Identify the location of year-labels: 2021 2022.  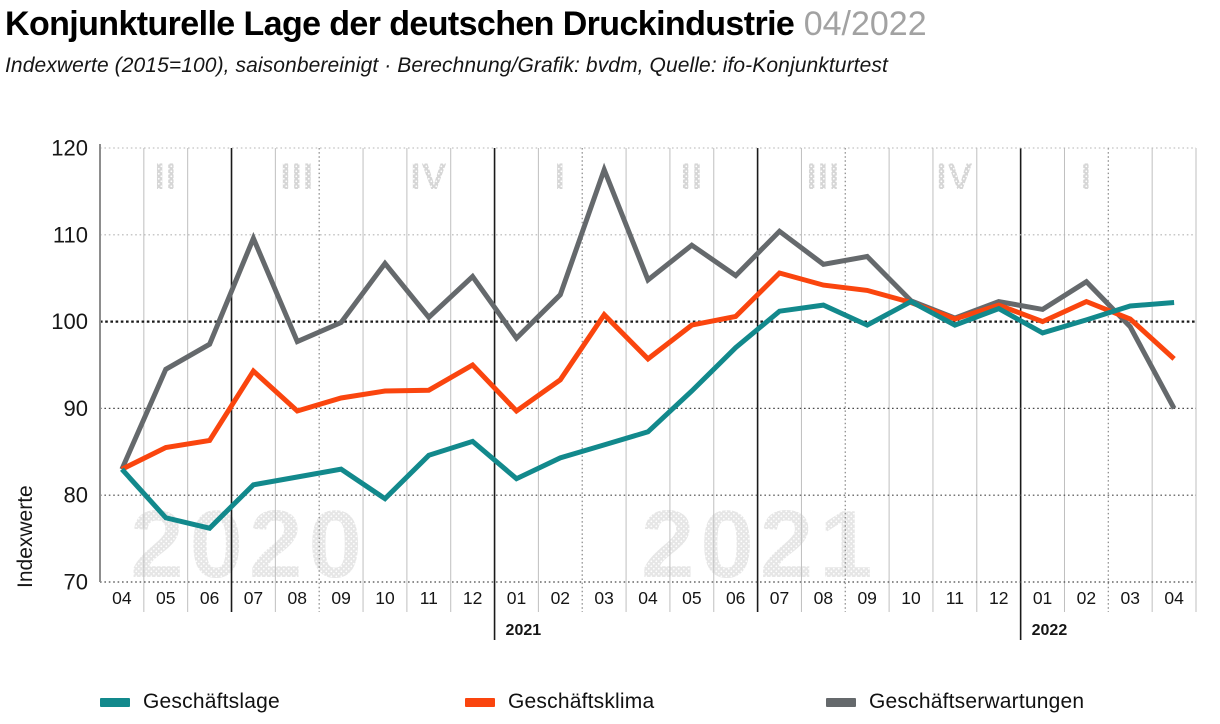
(787, 630).